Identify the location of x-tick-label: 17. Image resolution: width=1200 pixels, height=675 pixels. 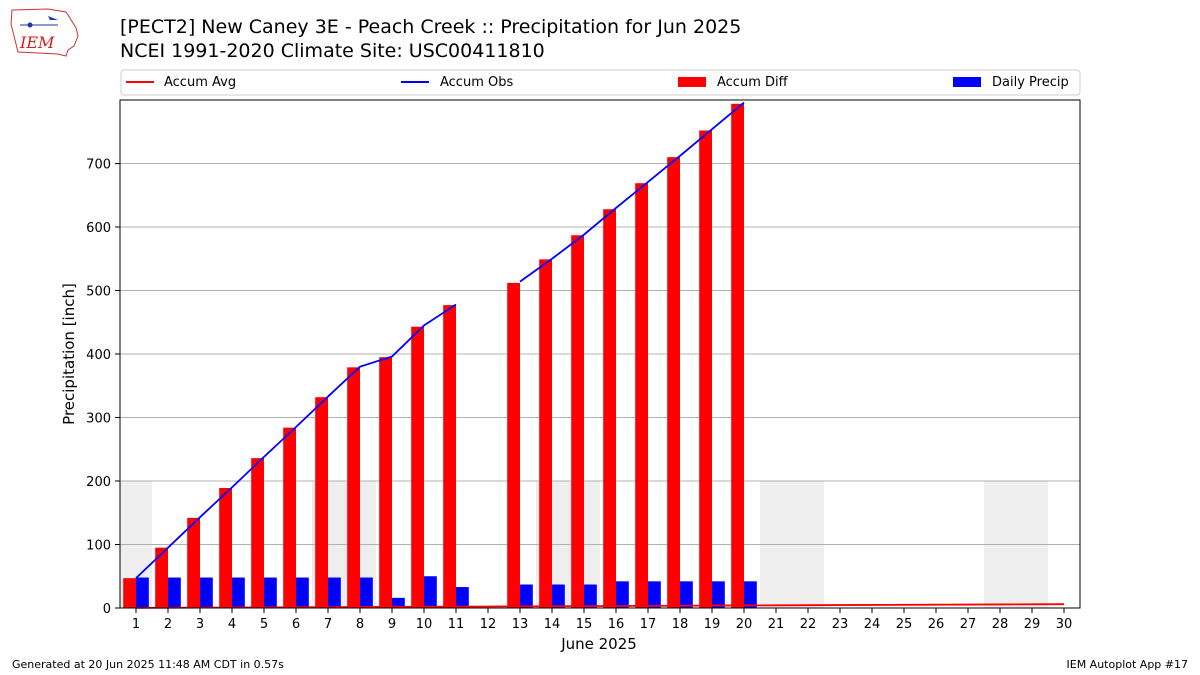
(648, 624).